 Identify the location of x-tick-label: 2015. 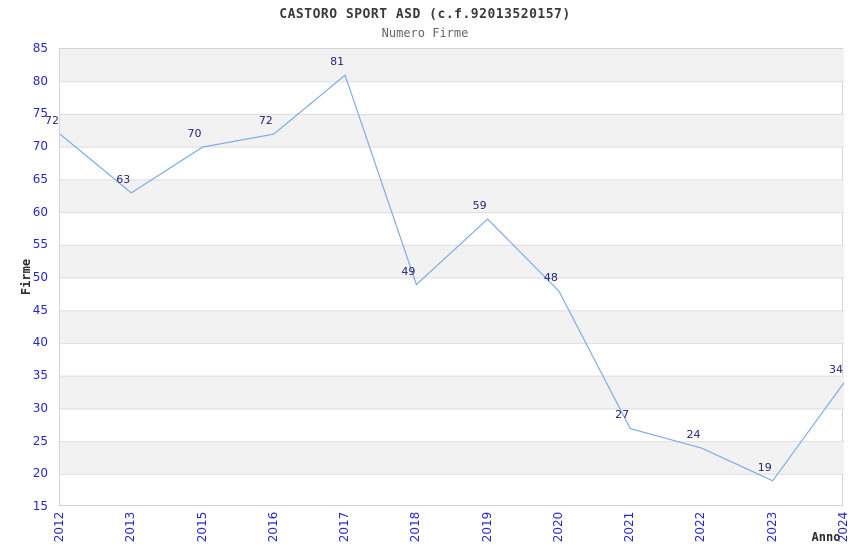
(201, 527).